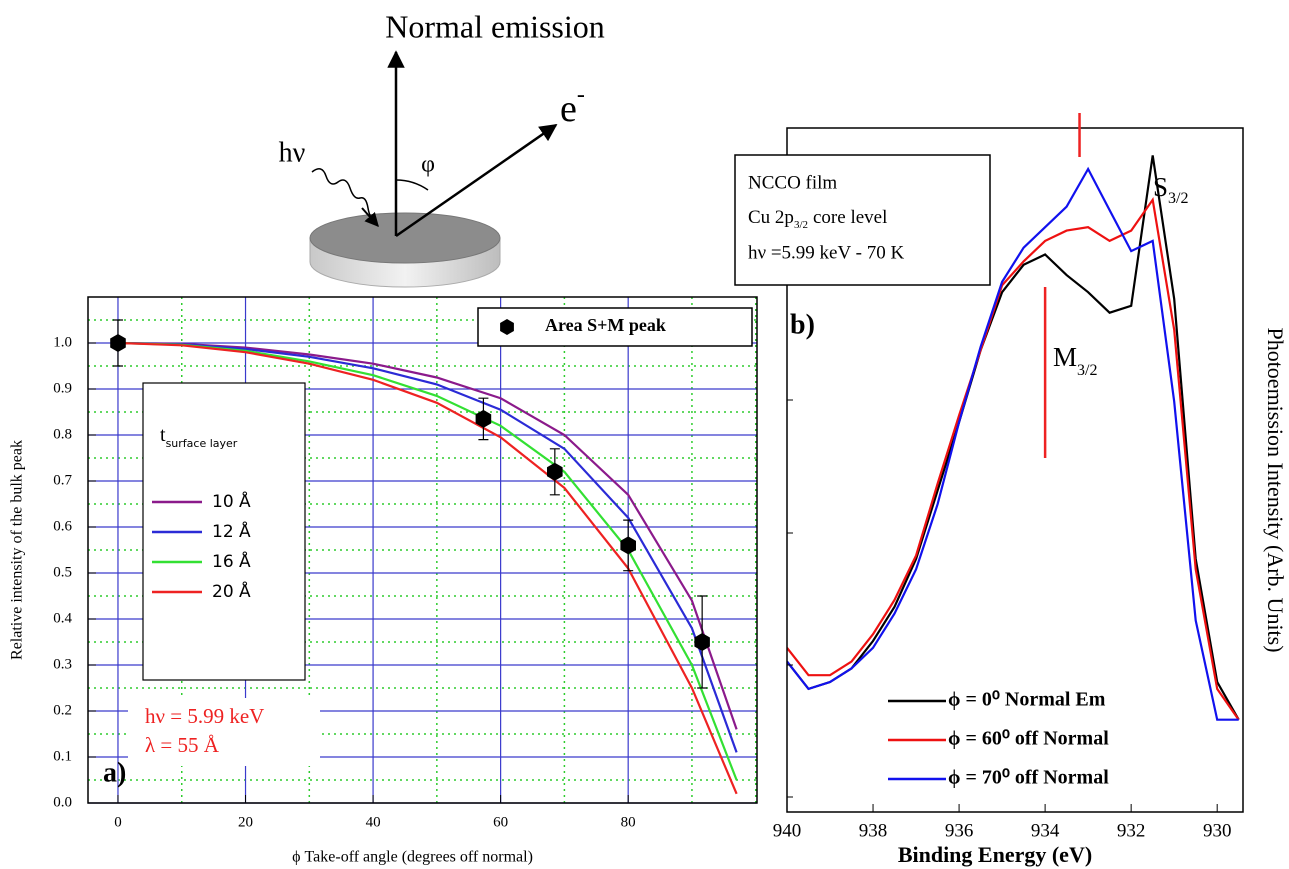 This screenshot has width=1289, height=869. I want to click on y-tick-label: 1.0, so click(62, 342).